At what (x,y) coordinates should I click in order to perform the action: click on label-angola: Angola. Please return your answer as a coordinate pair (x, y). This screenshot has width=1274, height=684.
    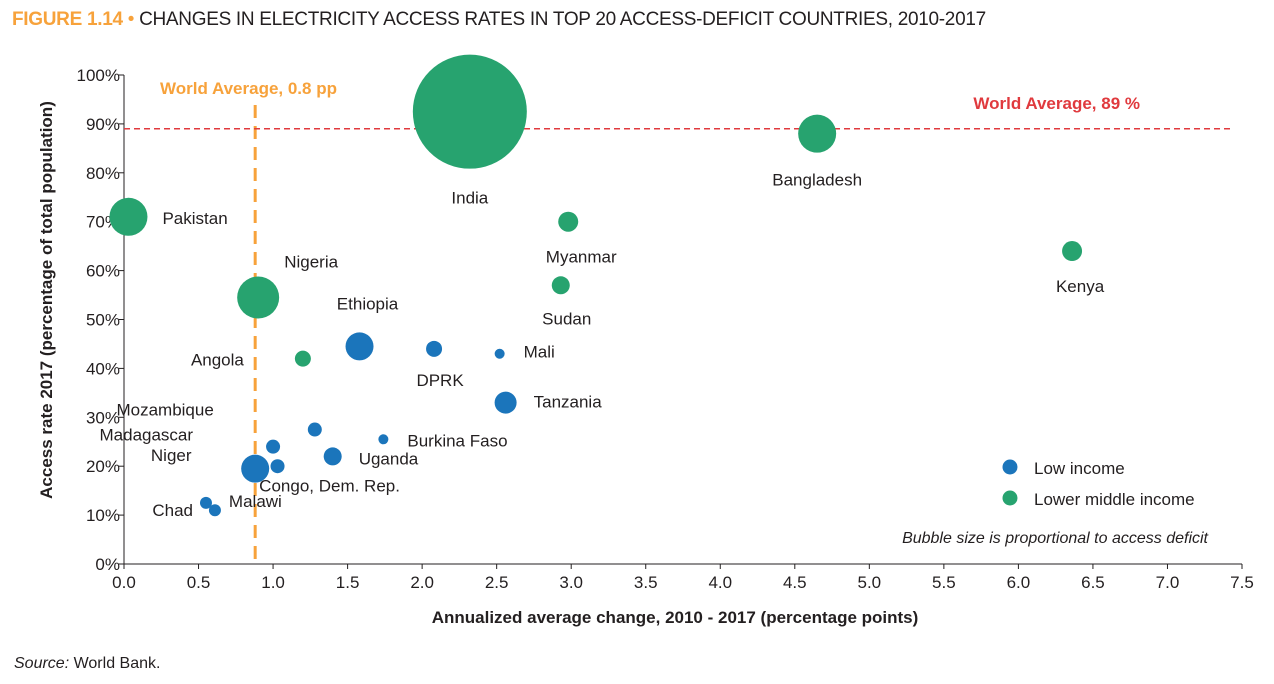
    Looking at the image, I should click on (217, 360).